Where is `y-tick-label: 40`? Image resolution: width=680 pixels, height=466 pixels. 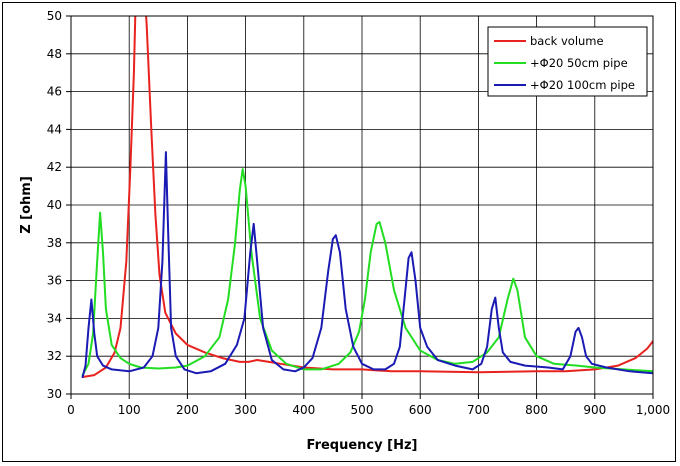
y-tick-label: 40 is located at coordinates (54, 205).